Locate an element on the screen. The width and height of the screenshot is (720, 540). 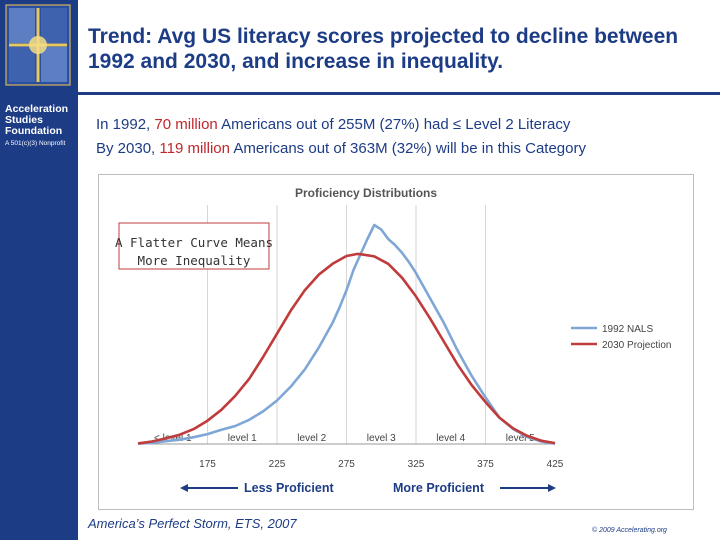
chart-title: Proficiency Distributions is located at coordinates (366, 193).